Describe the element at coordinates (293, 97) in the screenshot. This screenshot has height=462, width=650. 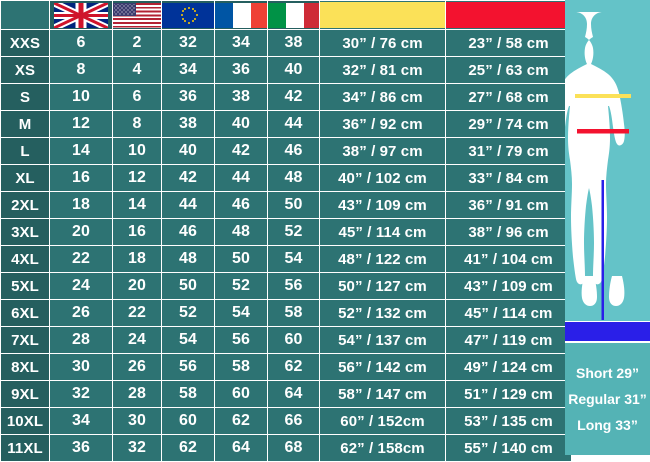
I see `it-size-cell: 42` at that location.